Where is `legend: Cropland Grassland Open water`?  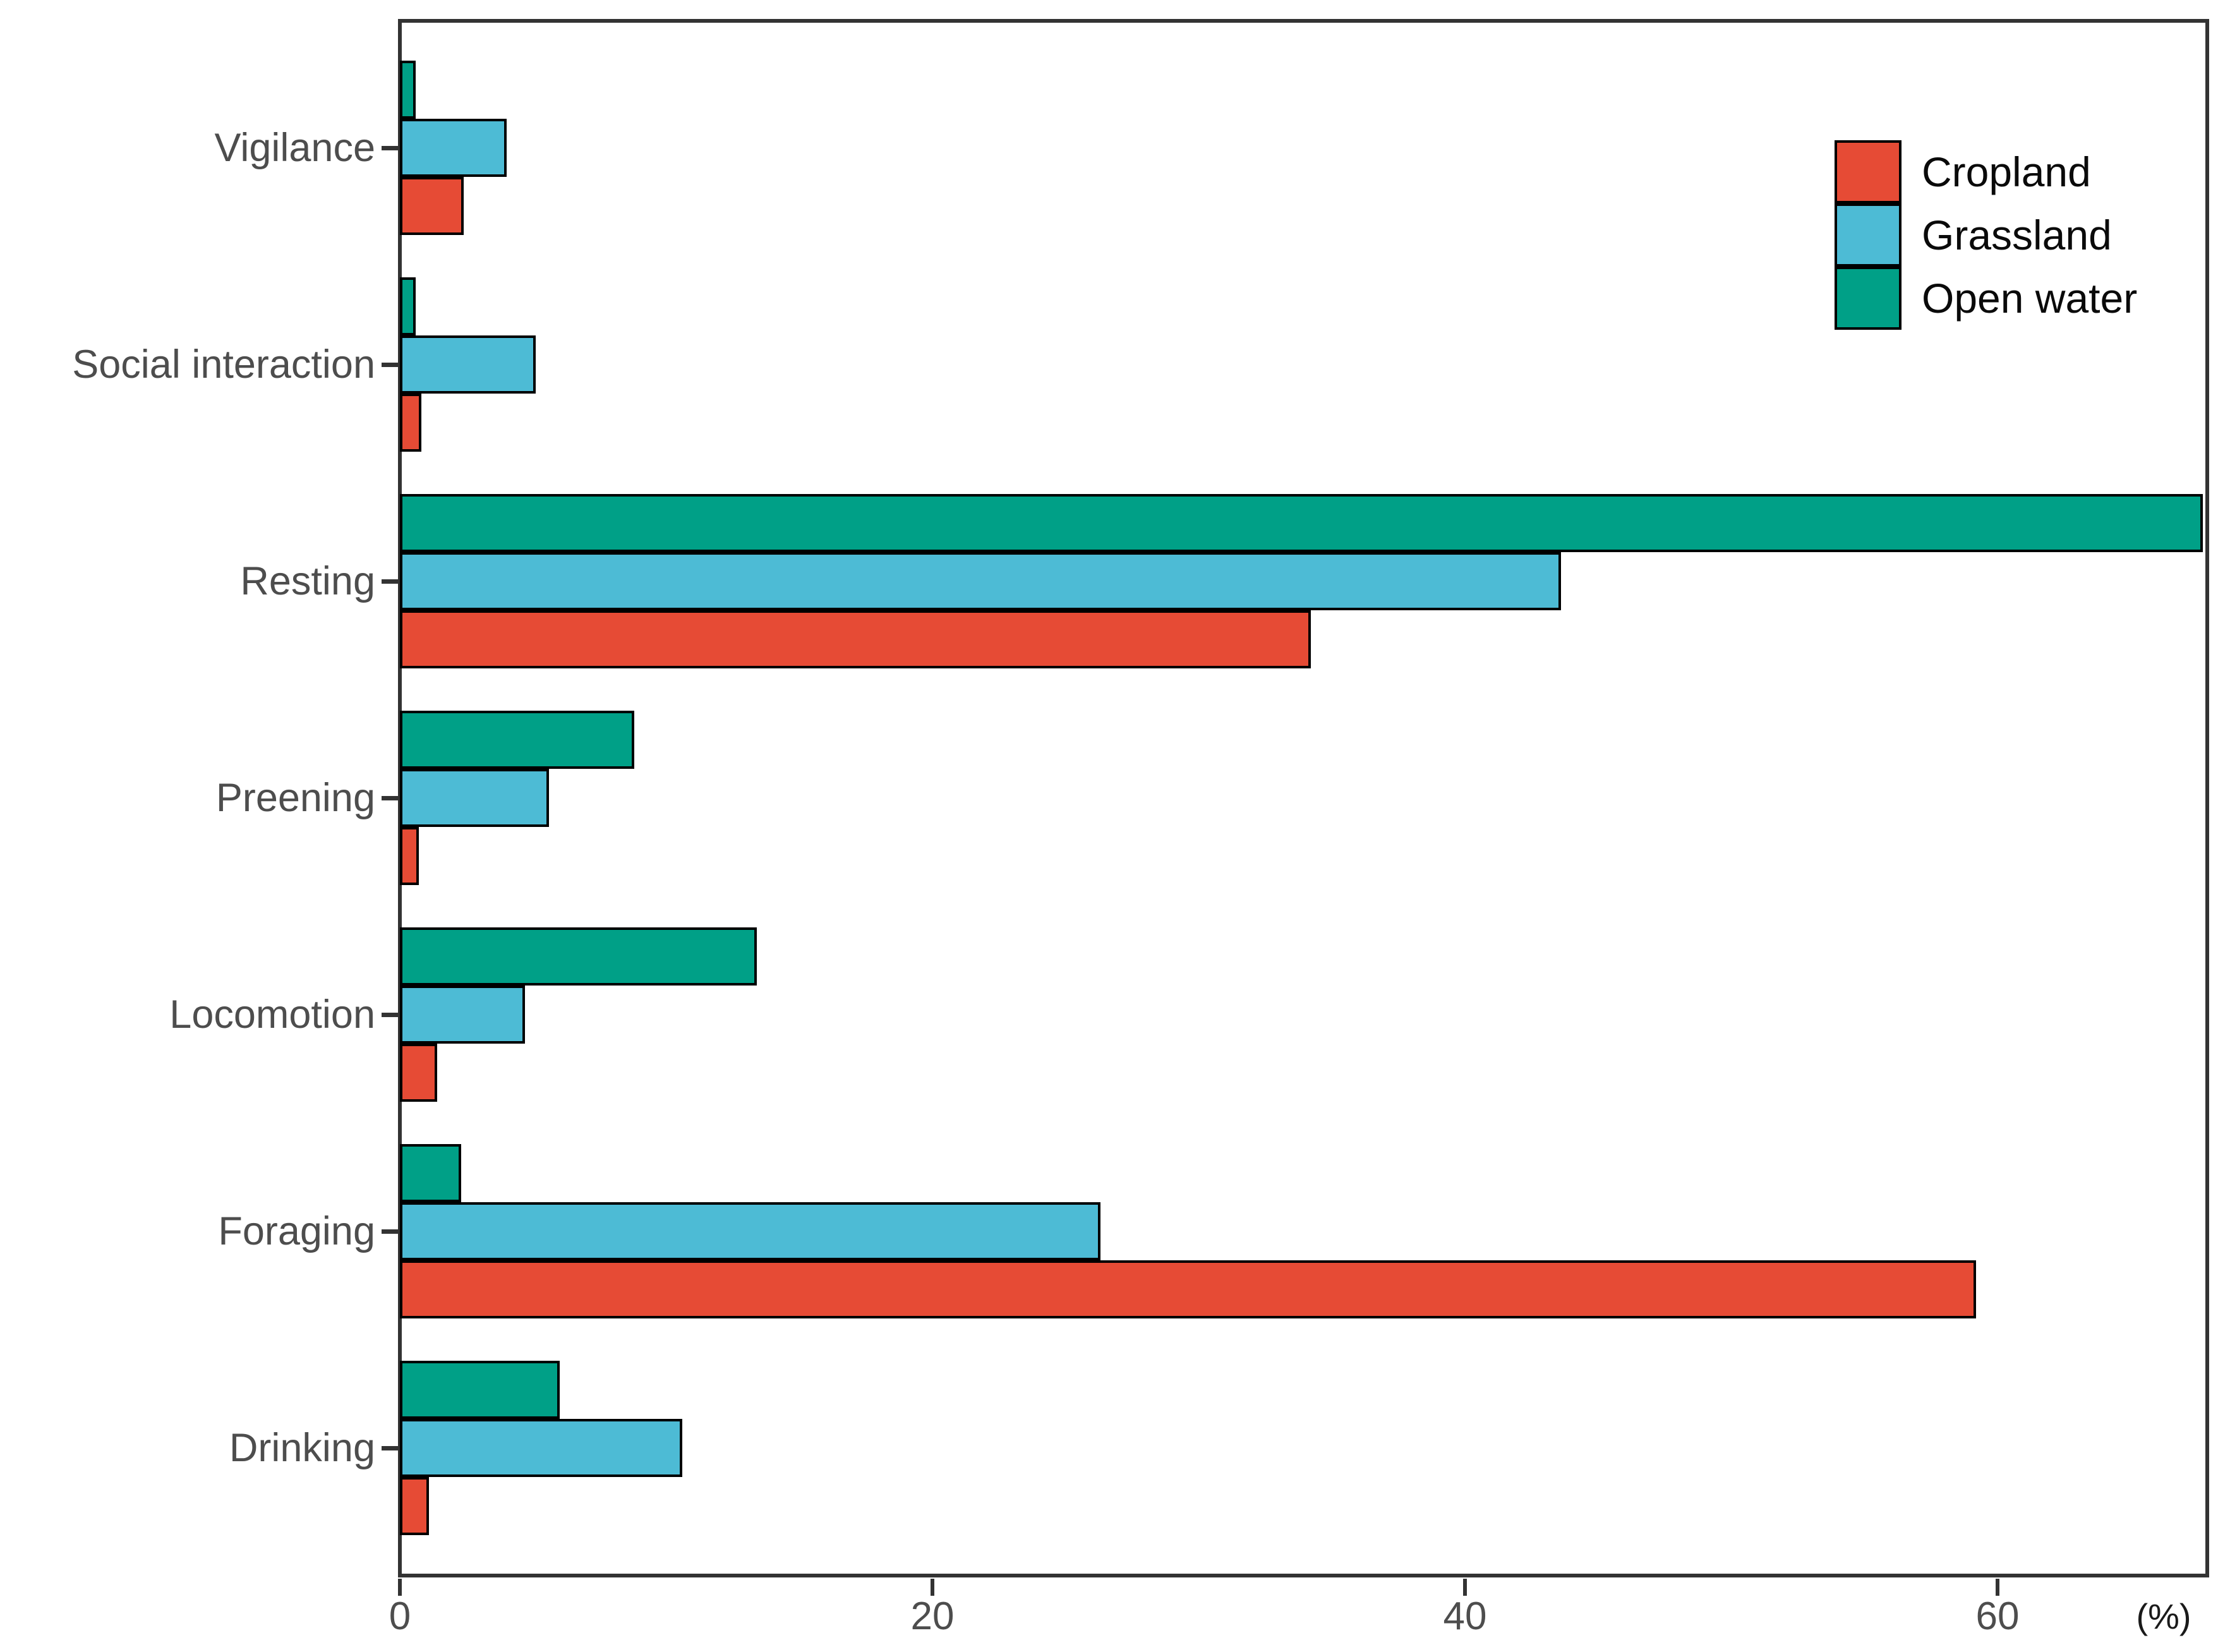
legend: Cropland Grassland Open water is located at coordinates (1986, 235).